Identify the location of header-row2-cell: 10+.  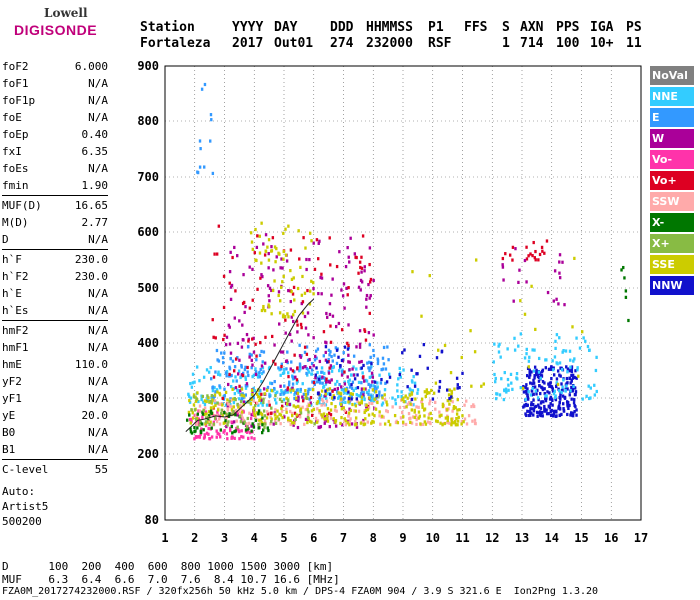
(602, 43).